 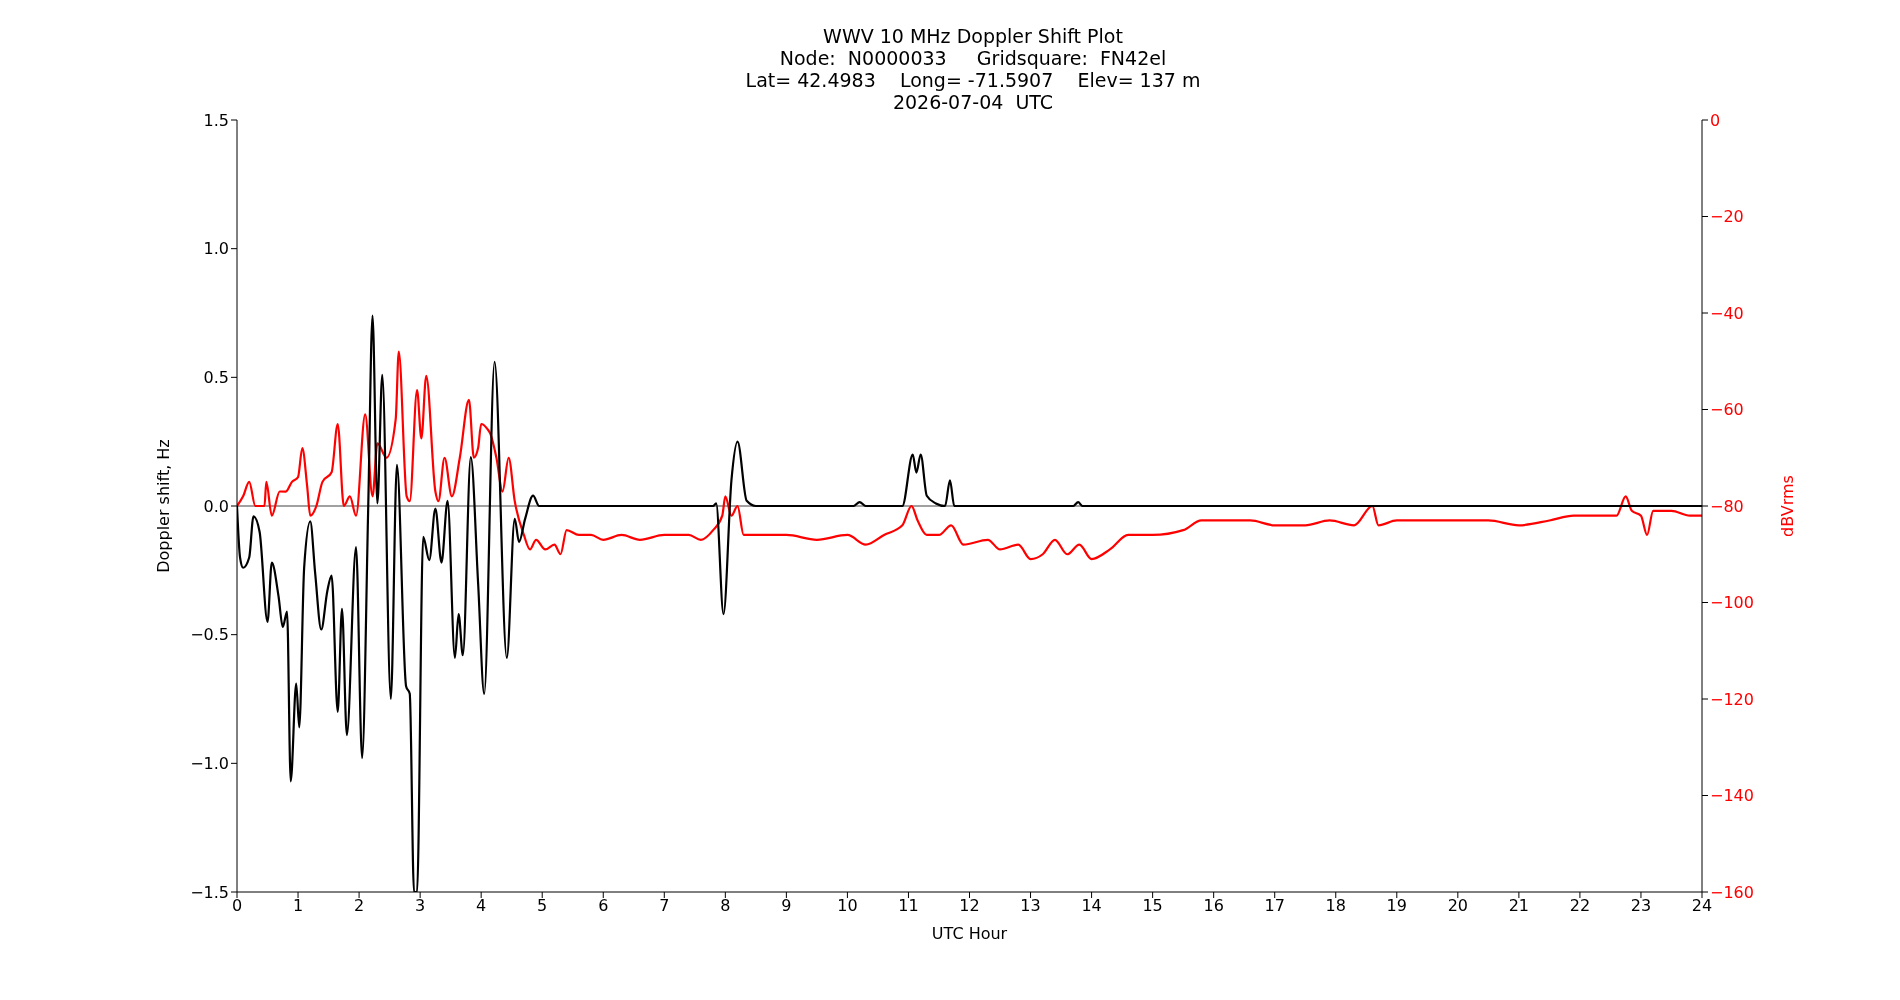 I want to click on y2-tick-label: −60, so click(x=1727, y=410).